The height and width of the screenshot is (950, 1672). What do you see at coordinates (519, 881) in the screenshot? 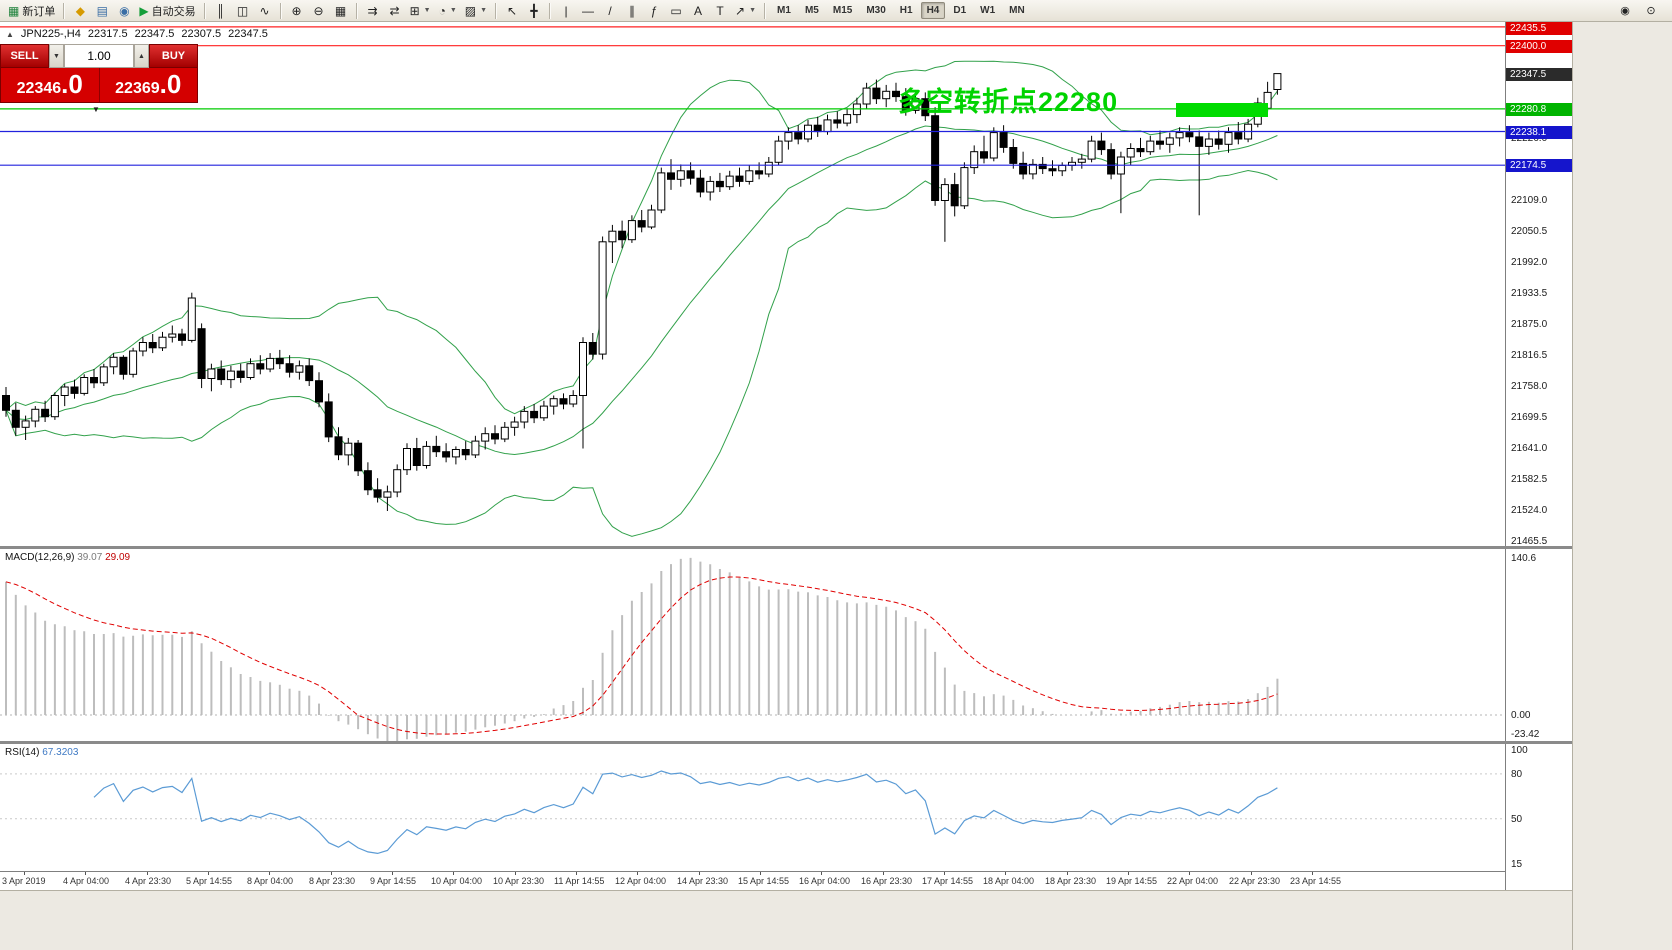
I see `time-axis-label: 10 Apr 23:30` at bounding box center [519, 881].